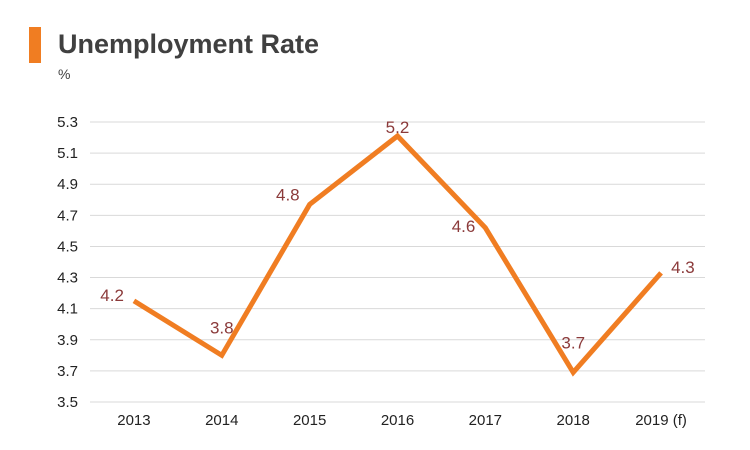 This screenshot has height=450, width=750. What do you see at coordinates (288, 194) in the screenshot?
I see `data-label: 4.8` at bounding box center [288, 194].